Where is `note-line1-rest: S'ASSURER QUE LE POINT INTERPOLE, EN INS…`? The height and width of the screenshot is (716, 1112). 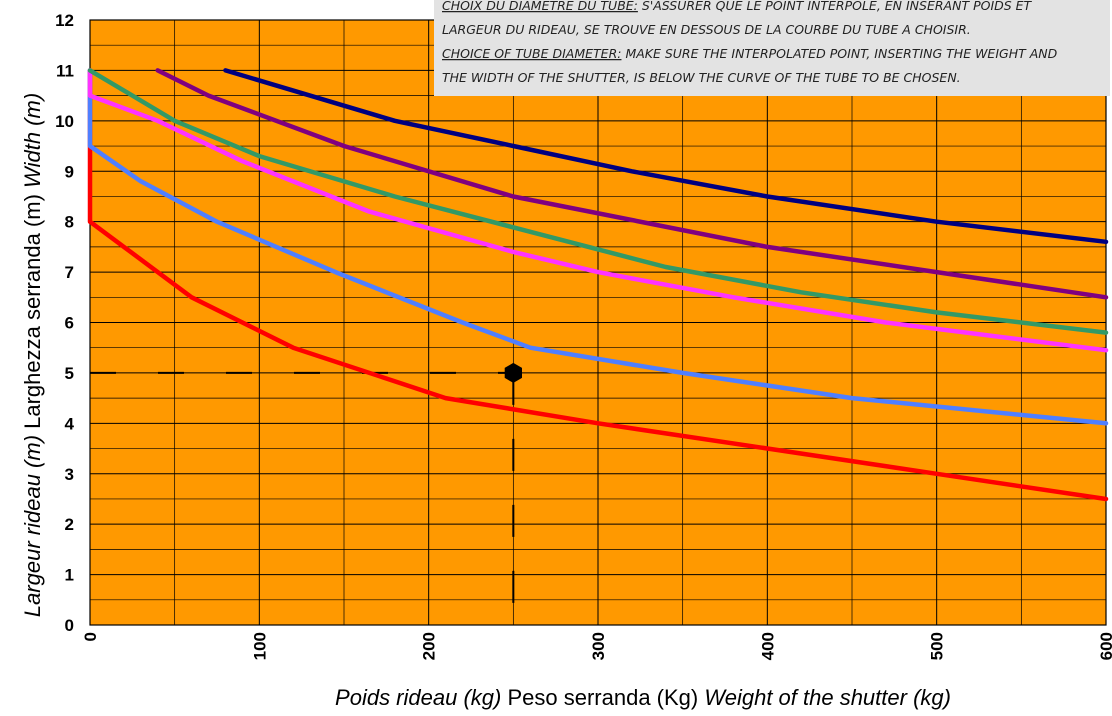 note-line1-rest: S'ASSURER QUE LE POINT INTERPOLE, EN INS… is located at coordinates (835, 6).